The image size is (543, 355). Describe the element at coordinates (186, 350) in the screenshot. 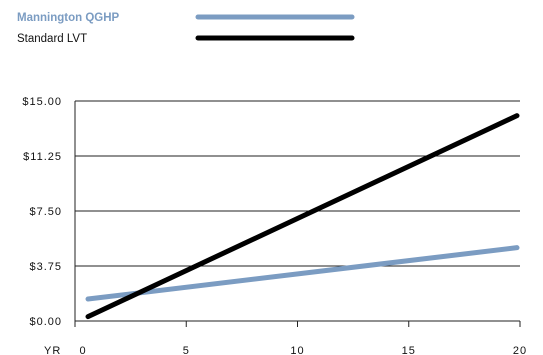

I see `x-tick-label-1: 5` at that location.